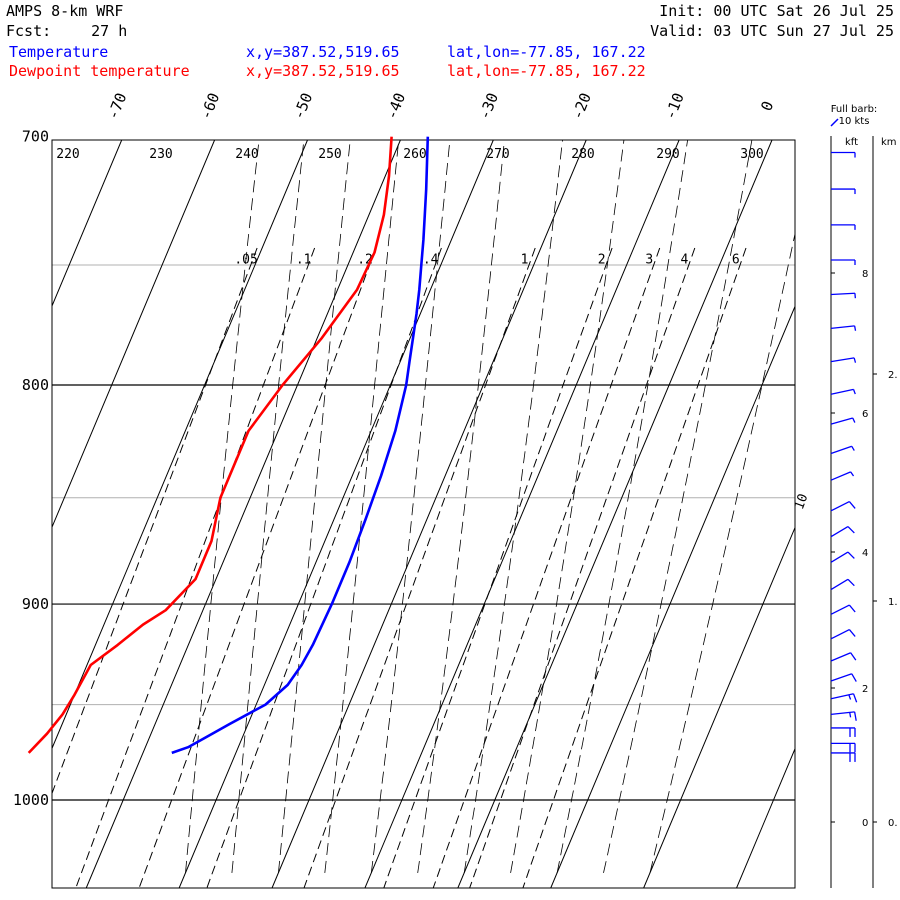 Image resolution: width=900 pixels, height=900 pixels. What do you see at coordinates (323, 52) in the screenshot?
I see `legend-temperature-xy: x,y=387.52,519.65` at bounding box center [323, 52].